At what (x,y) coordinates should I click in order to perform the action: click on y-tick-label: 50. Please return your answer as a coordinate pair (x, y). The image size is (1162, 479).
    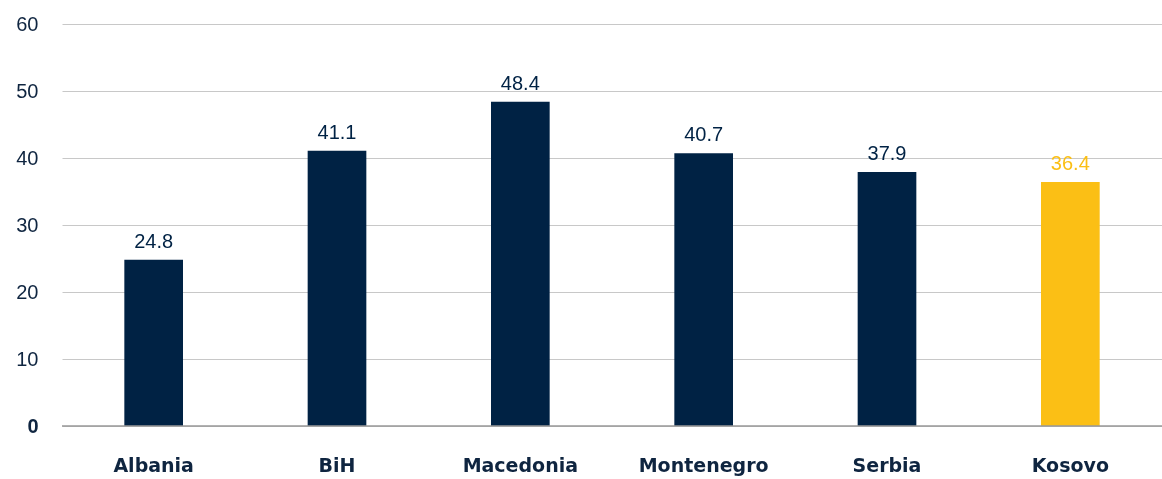
    Looking at the image, I should click on (27, 90).